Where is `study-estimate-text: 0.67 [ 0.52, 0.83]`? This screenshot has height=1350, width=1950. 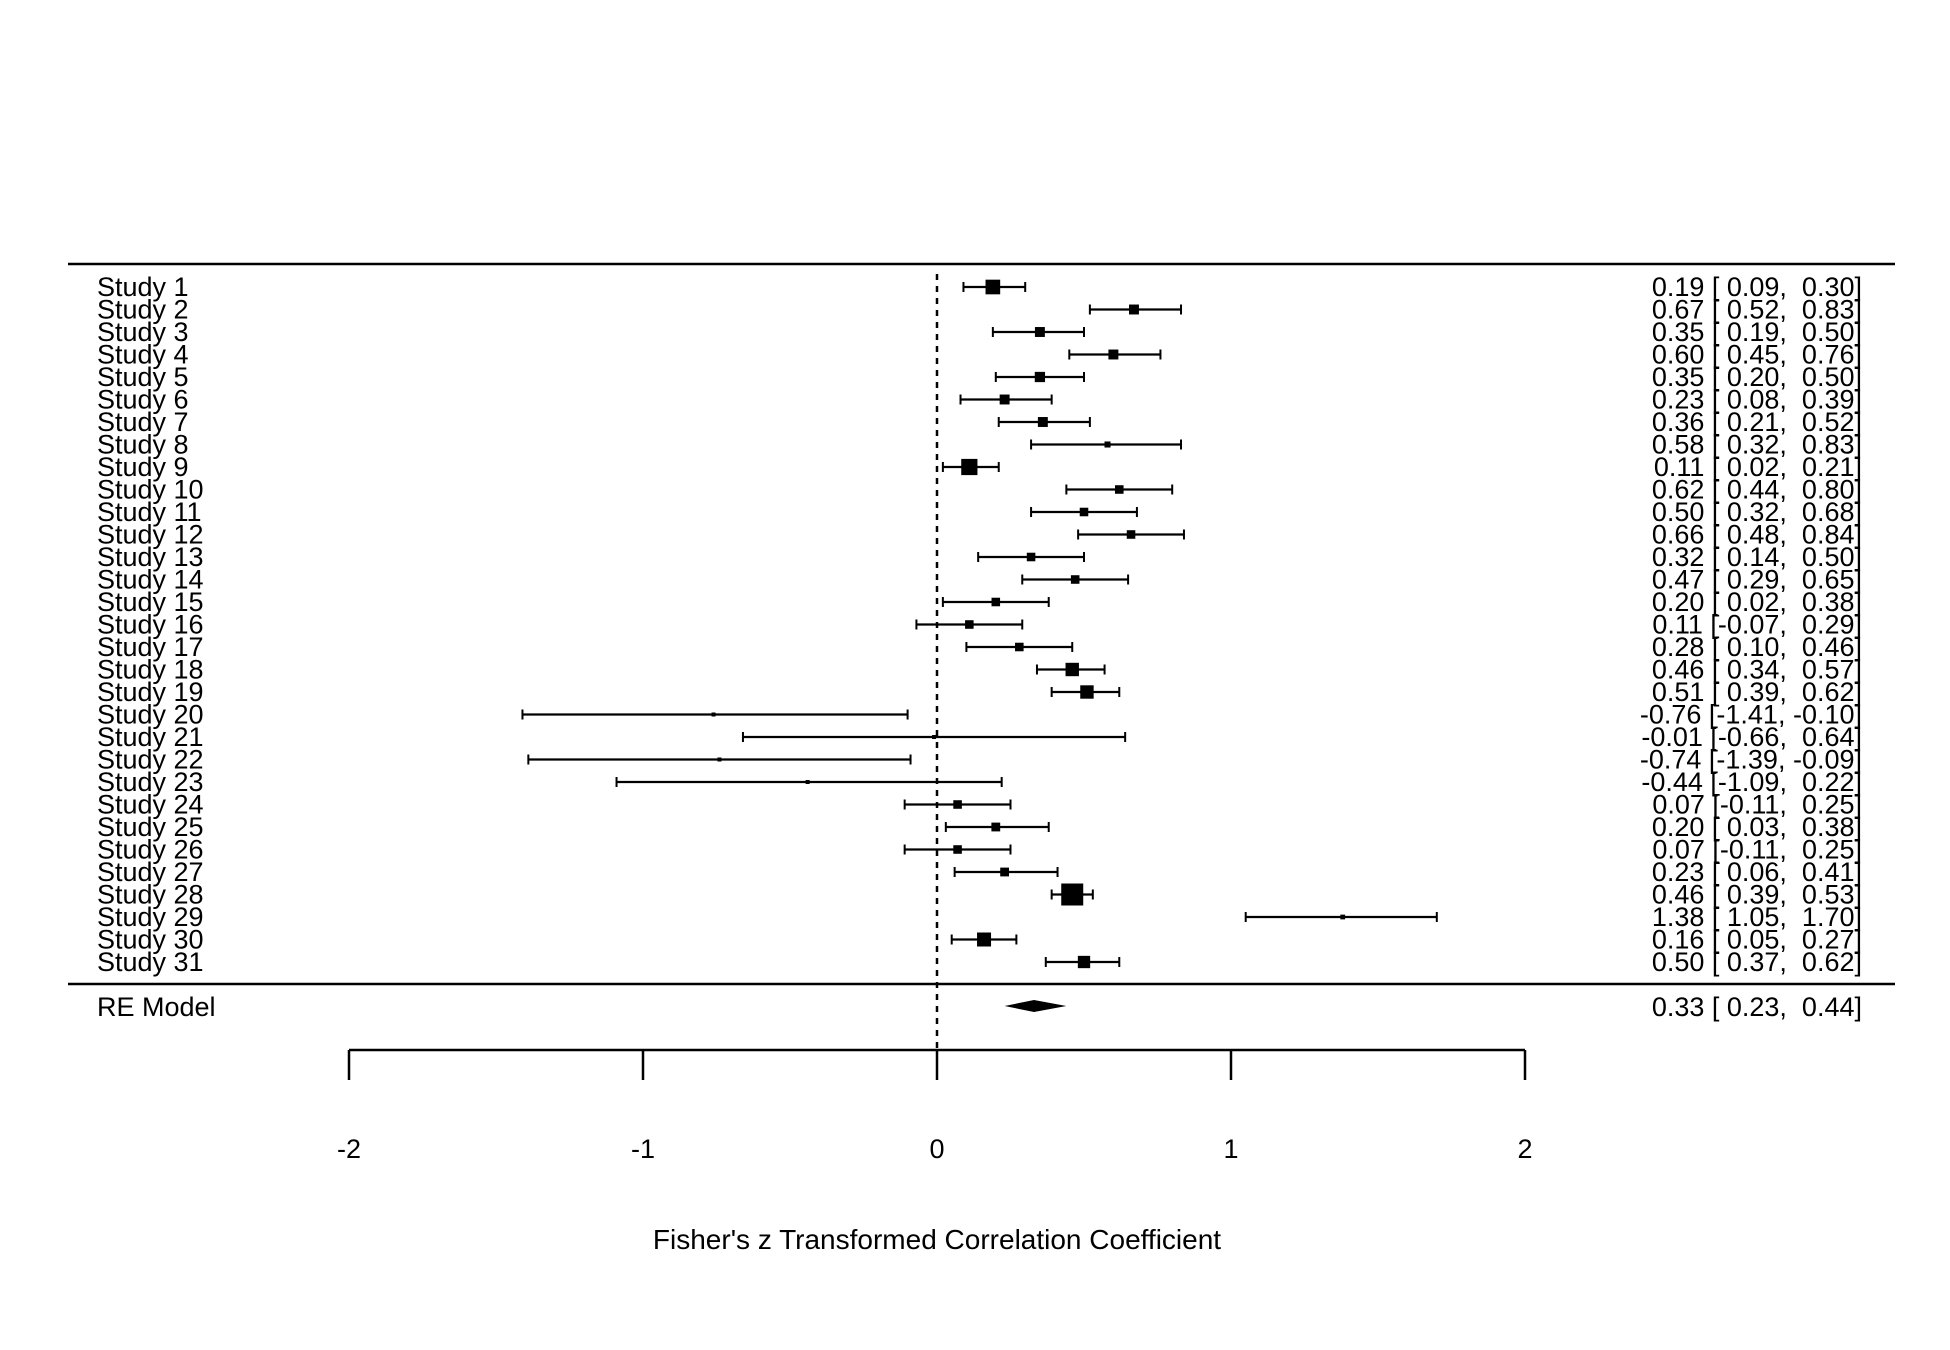 study-estimate-text: 0.67 [ 0.52, 0.83] is located at coordinates (1757, 310).